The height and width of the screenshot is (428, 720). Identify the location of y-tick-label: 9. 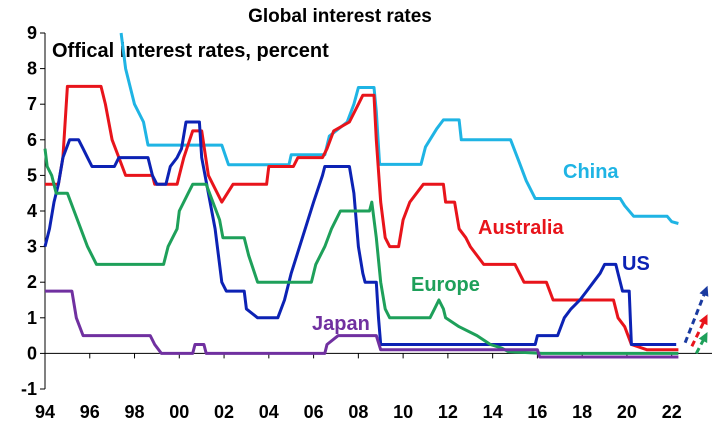
(32, 33).